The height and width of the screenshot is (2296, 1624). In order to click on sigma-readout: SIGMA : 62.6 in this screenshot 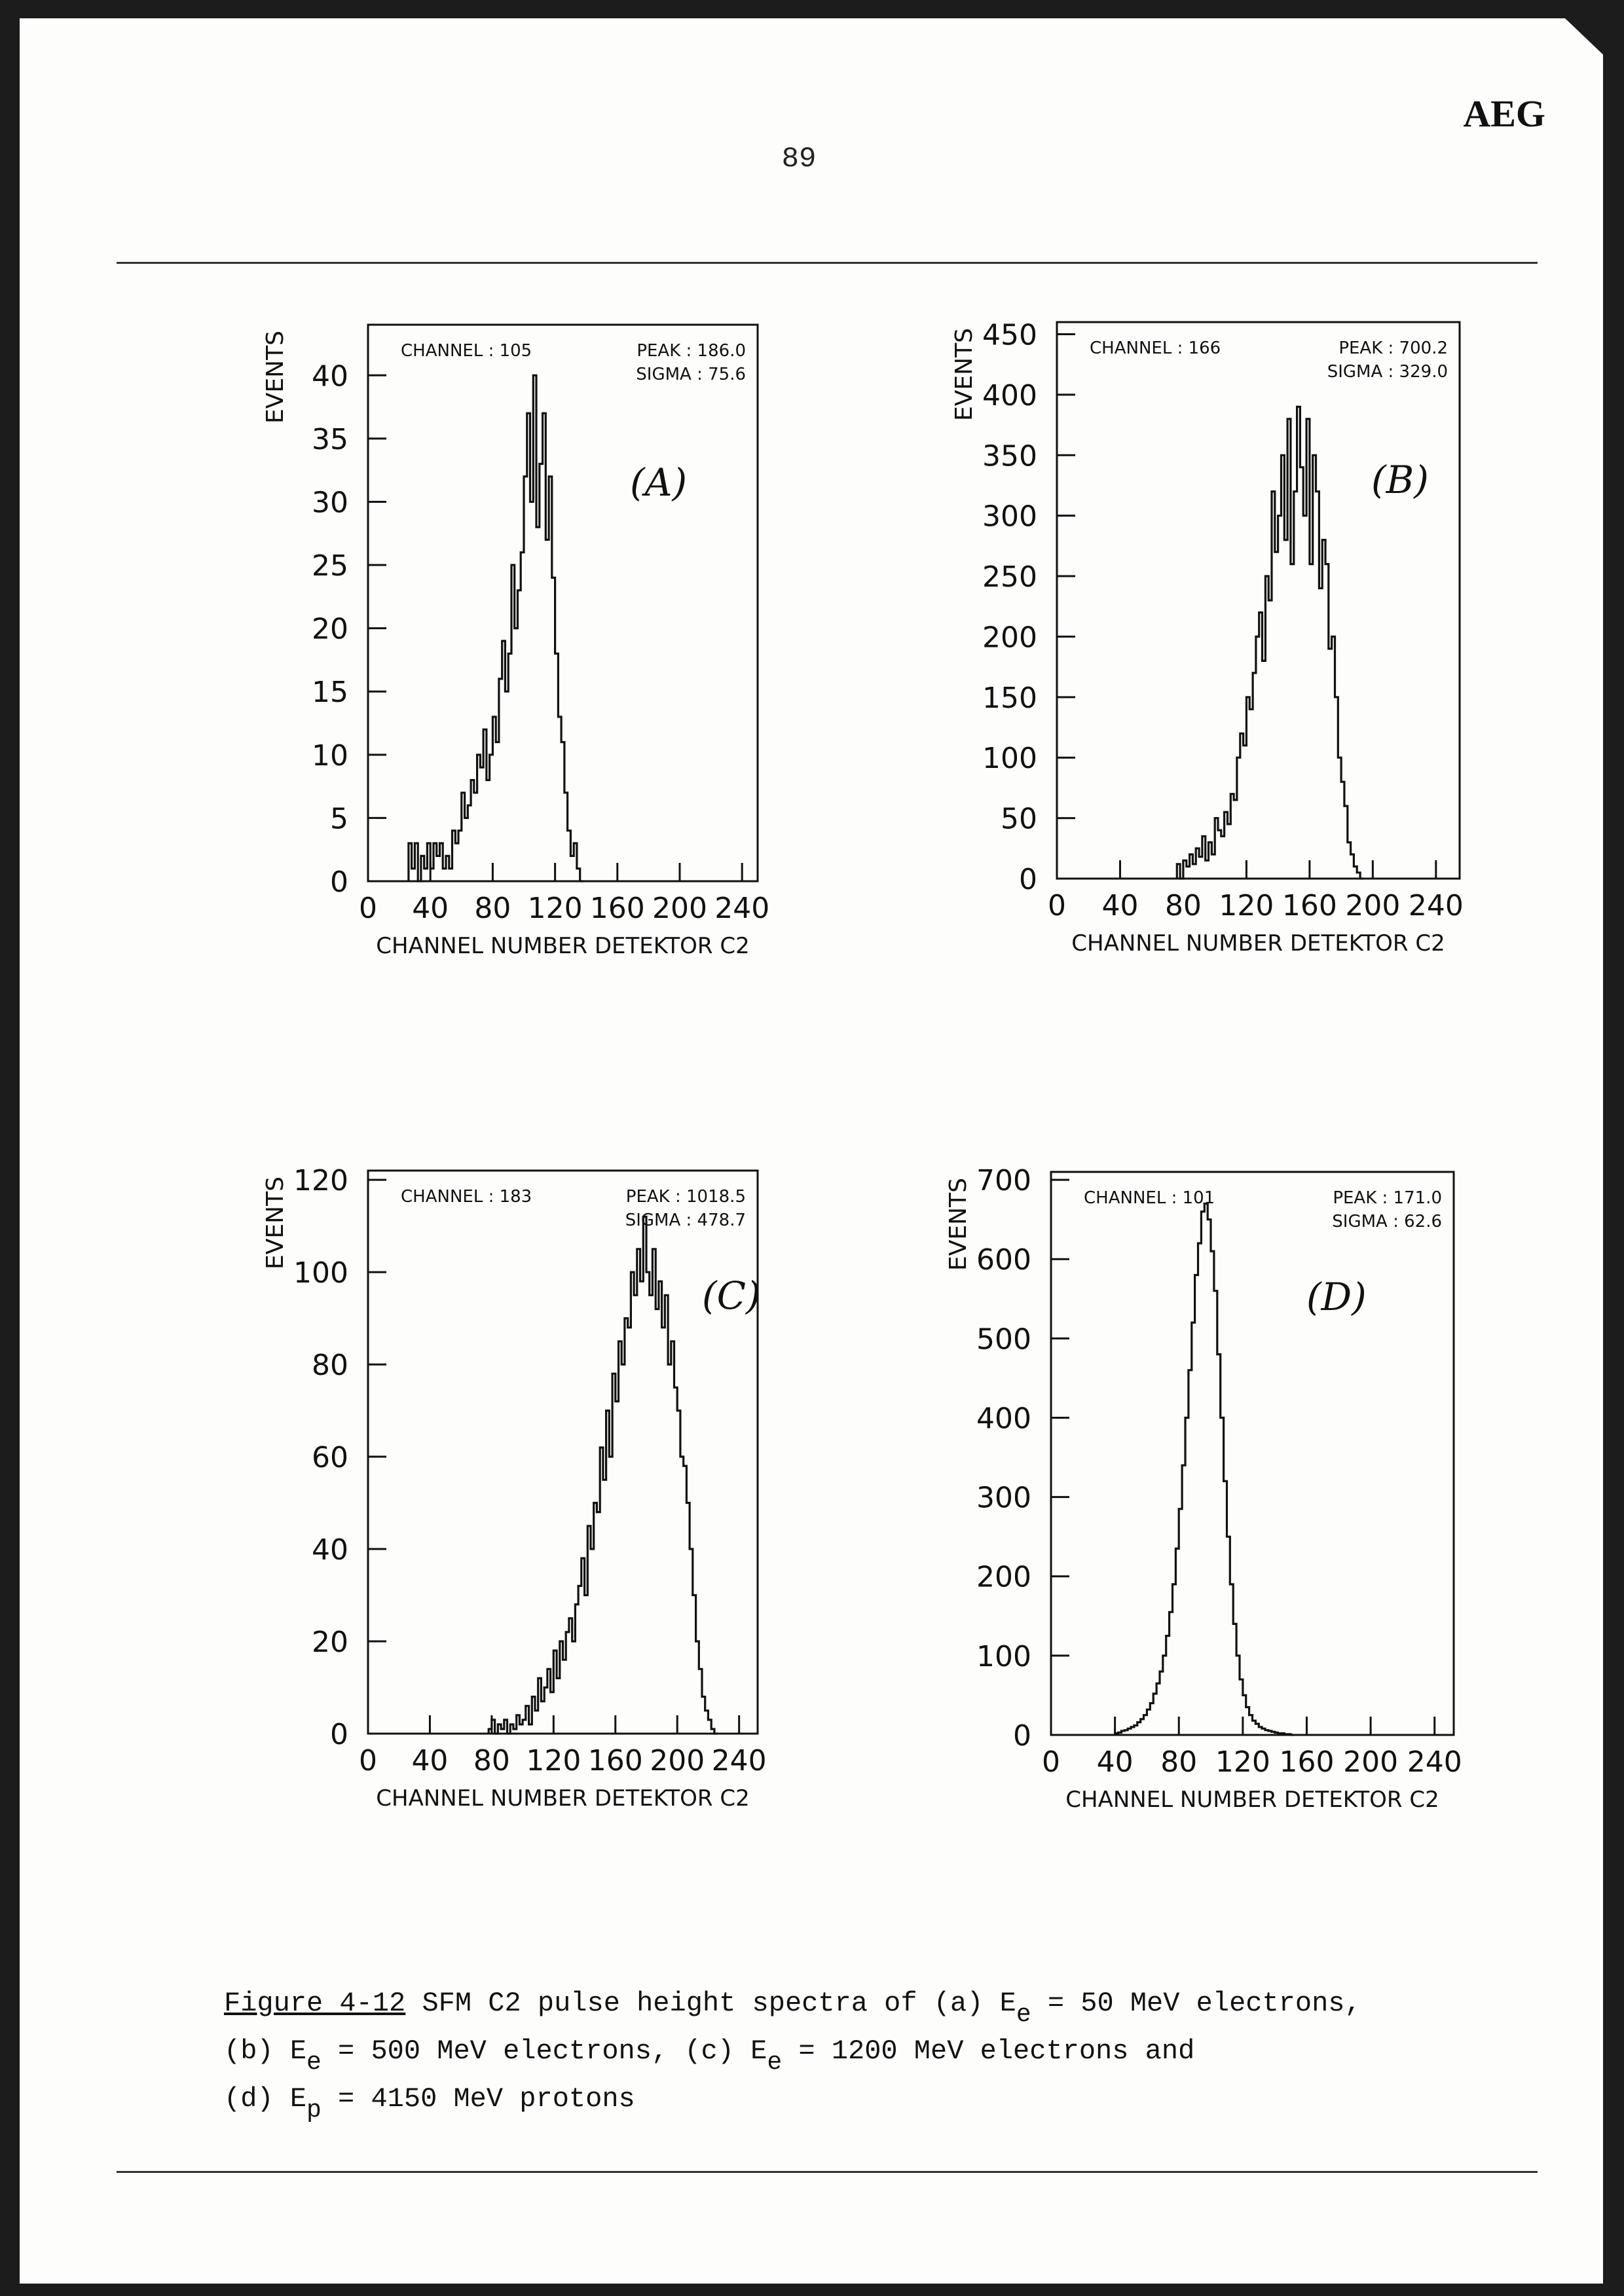, I will do `click(1387, 1221)`.